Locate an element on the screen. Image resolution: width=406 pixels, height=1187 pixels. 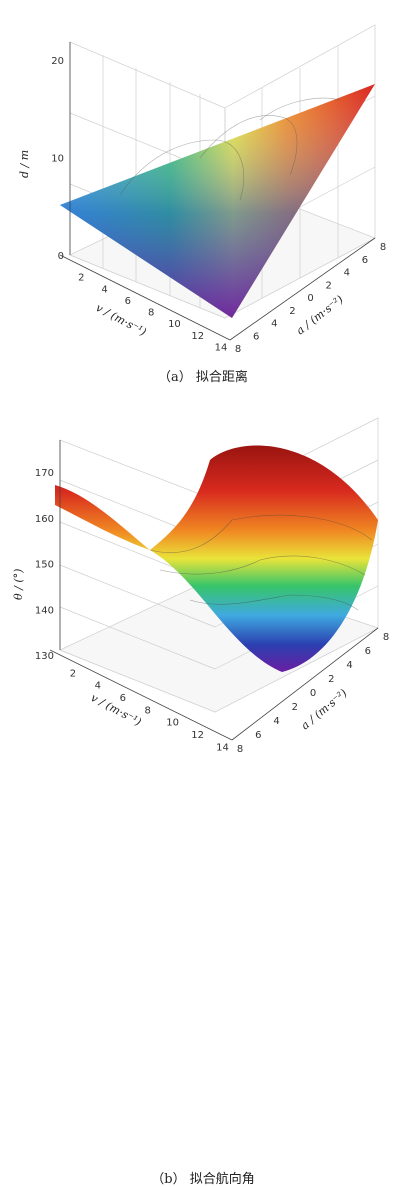
caption-b: （b） 拟合航向角 is located at coordinates (203, 1179).